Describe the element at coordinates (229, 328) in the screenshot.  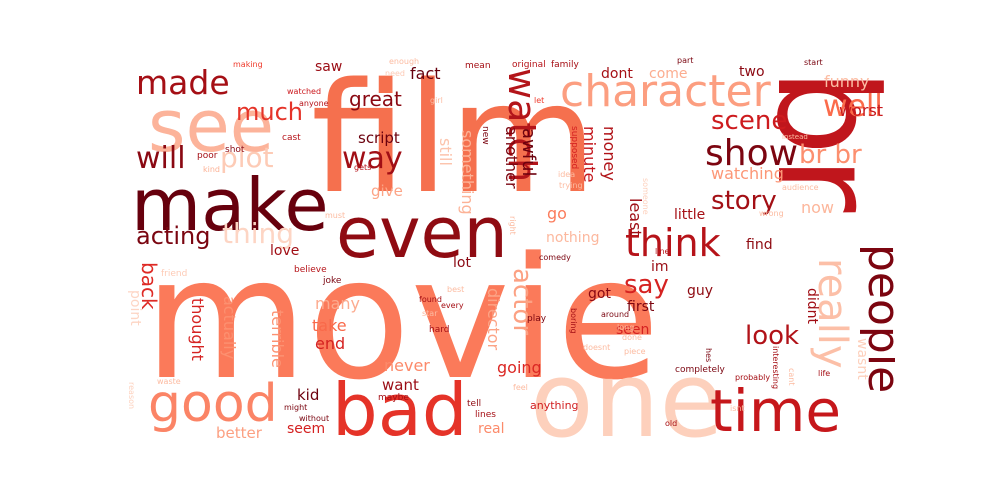
I see `word-actually: actually` at that location.